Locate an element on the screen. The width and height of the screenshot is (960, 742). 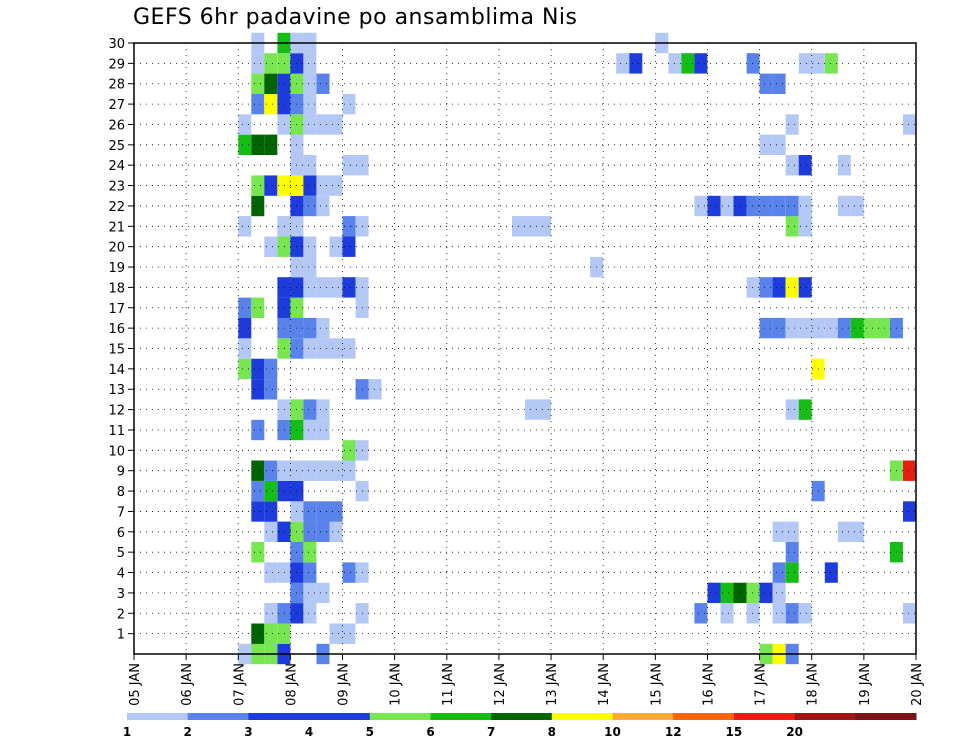
y-tick-label: 6 is located at coordinates (121, 533).